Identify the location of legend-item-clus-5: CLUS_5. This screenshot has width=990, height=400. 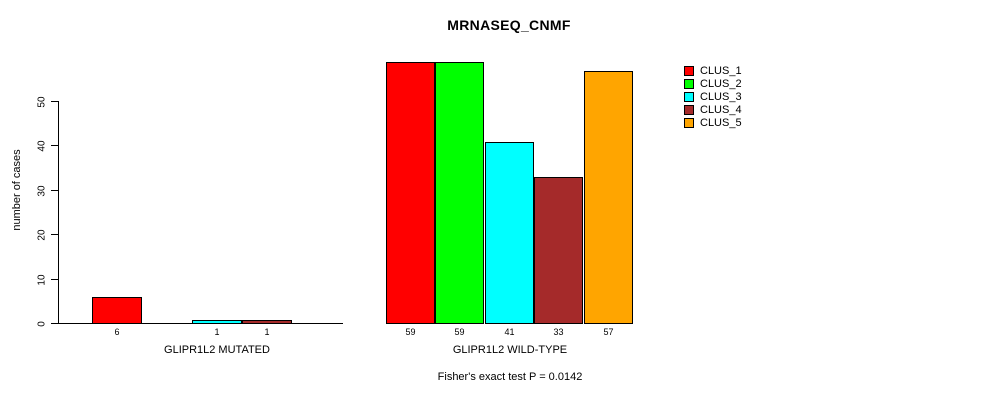
(713, 123).